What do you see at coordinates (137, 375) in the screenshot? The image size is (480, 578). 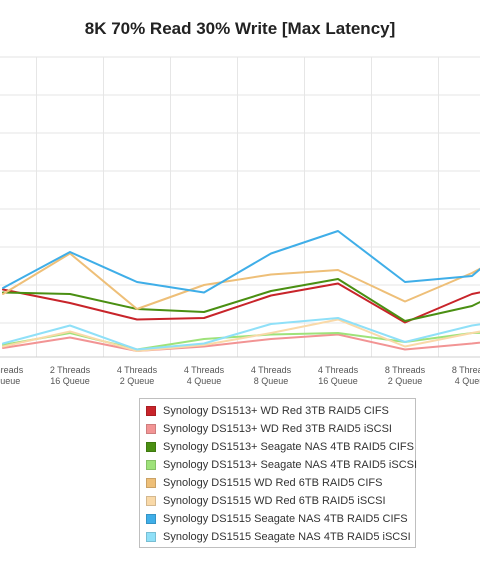 I see `x-tick-label: 4 Threads 2 Queue` at bounding box center [137, 375].